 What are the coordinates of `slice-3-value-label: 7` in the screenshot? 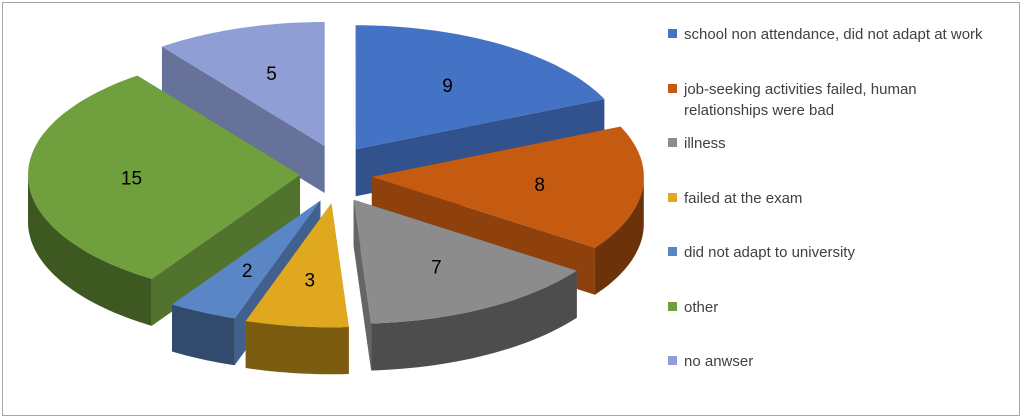 It's located at (436, 268).